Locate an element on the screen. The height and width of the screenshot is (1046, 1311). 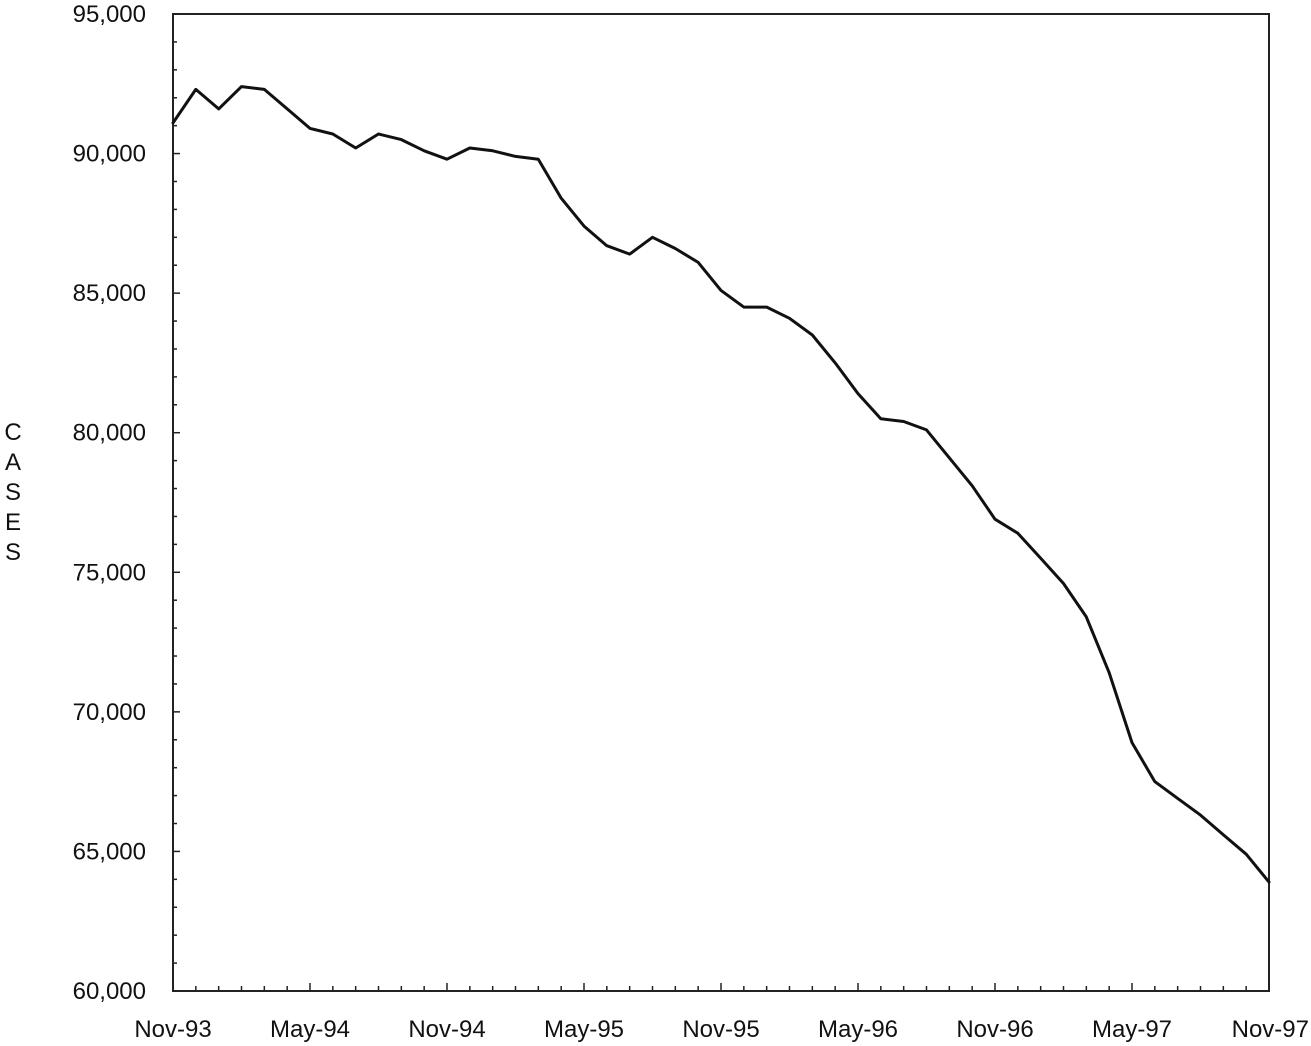
y-tick-label: 90,000 is located at coordinates (109, 154).